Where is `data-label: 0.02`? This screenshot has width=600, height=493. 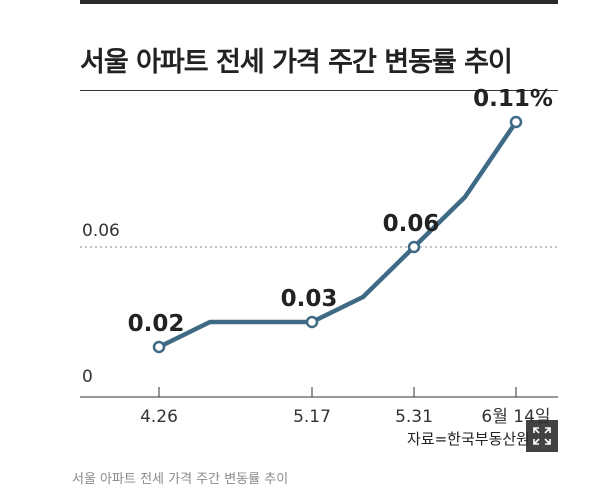
data-label: 0.02 is located at coordinates (156, 324).